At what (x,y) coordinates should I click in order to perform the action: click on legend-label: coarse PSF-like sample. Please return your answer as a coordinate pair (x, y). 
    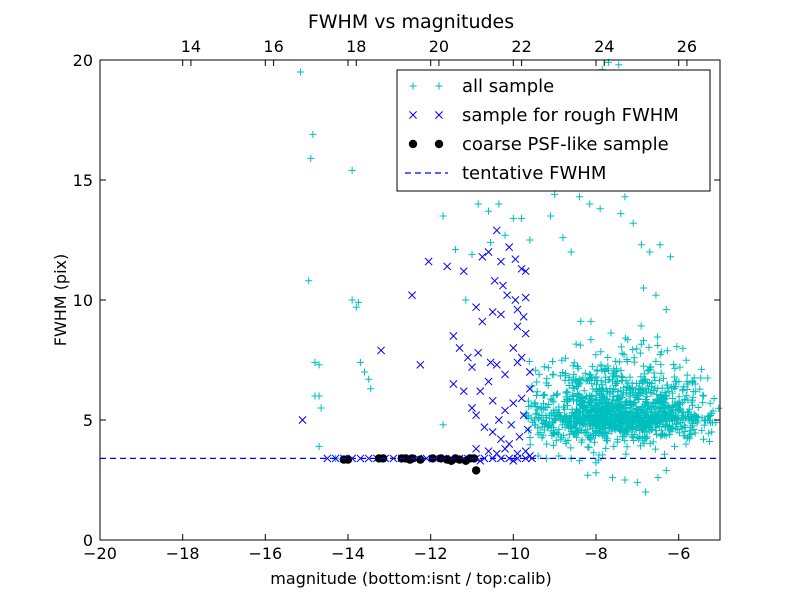
    Looking at the image, I should click on (565, 144).